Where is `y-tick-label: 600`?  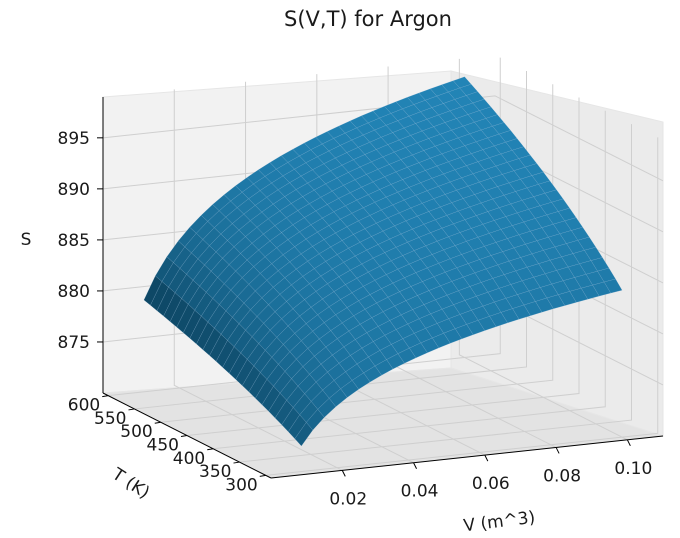
y-tick-label: 600 is located at coordinates (84, 406).